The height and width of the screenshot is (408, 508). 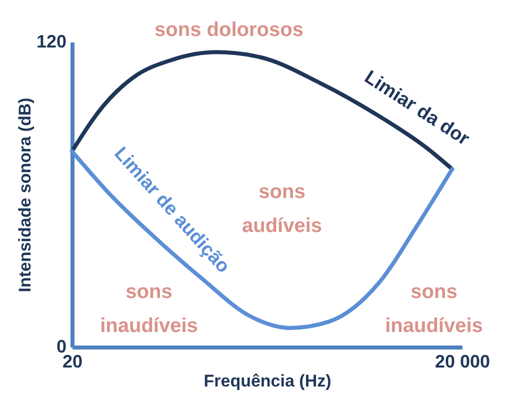 What do you see at coordinates (24, 195) in the screenshot?
I see `y-axis-title: Intensidade sonora (dB)` at bounding box center [24, 195].